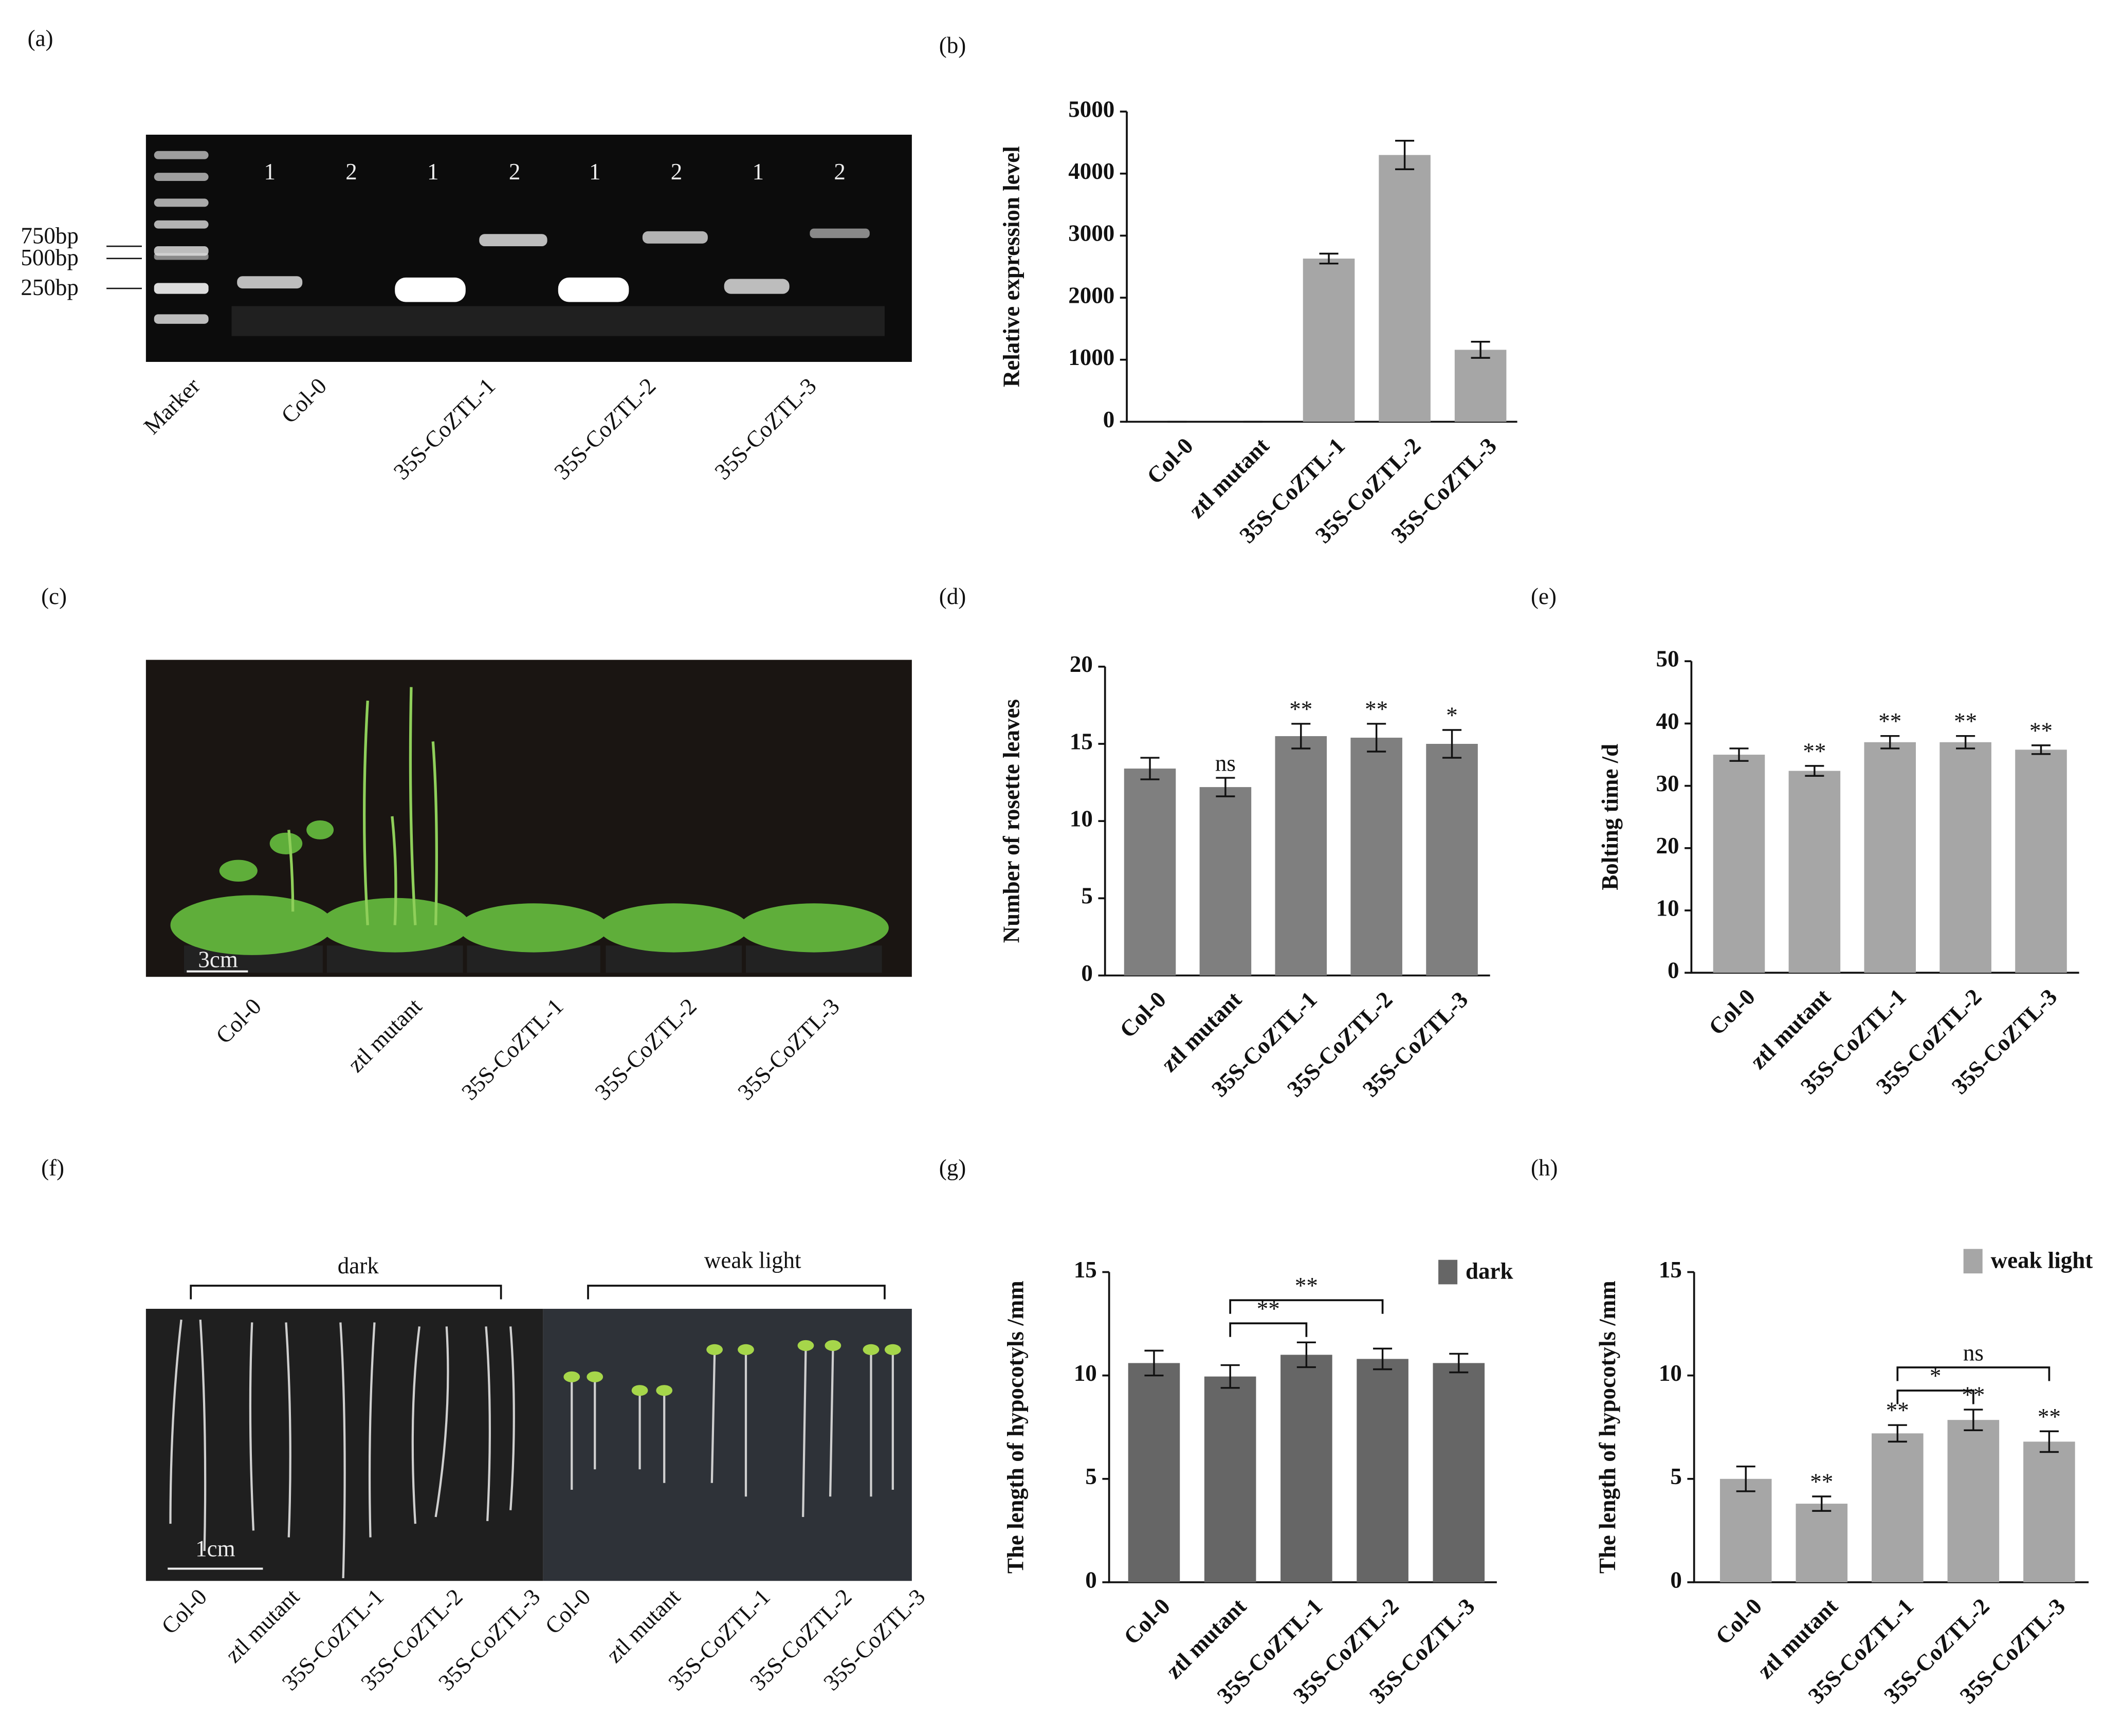 The image size is (2123, 1736). What do you see at coordinates (2042, 1260) in the screenshot?
I see `legend-label: weak light` at bounding box center [2042, 1260].